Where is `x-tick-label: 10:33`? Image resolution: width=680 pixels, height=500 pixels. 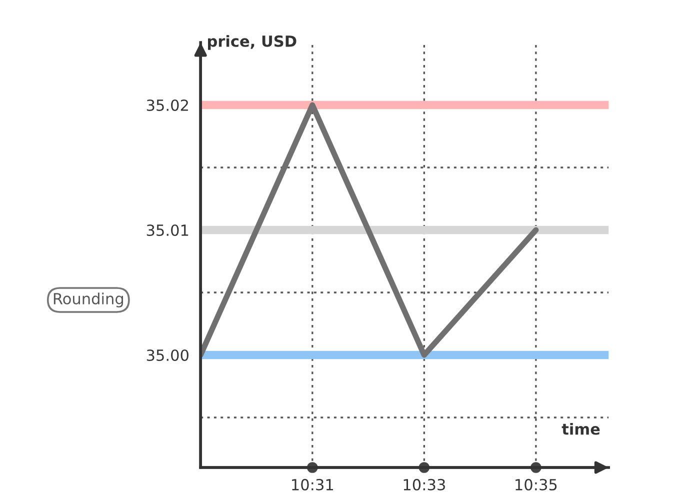 x-tick-label: 10:33 is located at coordinates (424, 484).